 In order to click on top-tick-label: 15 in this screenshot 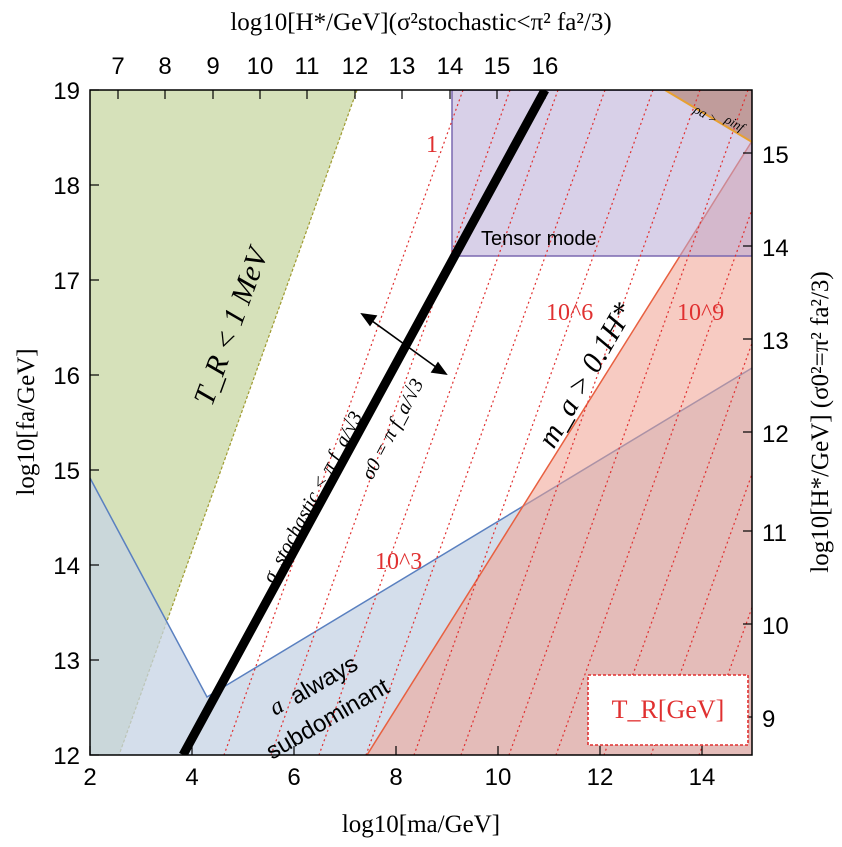, I will do `click(497, 66)`.